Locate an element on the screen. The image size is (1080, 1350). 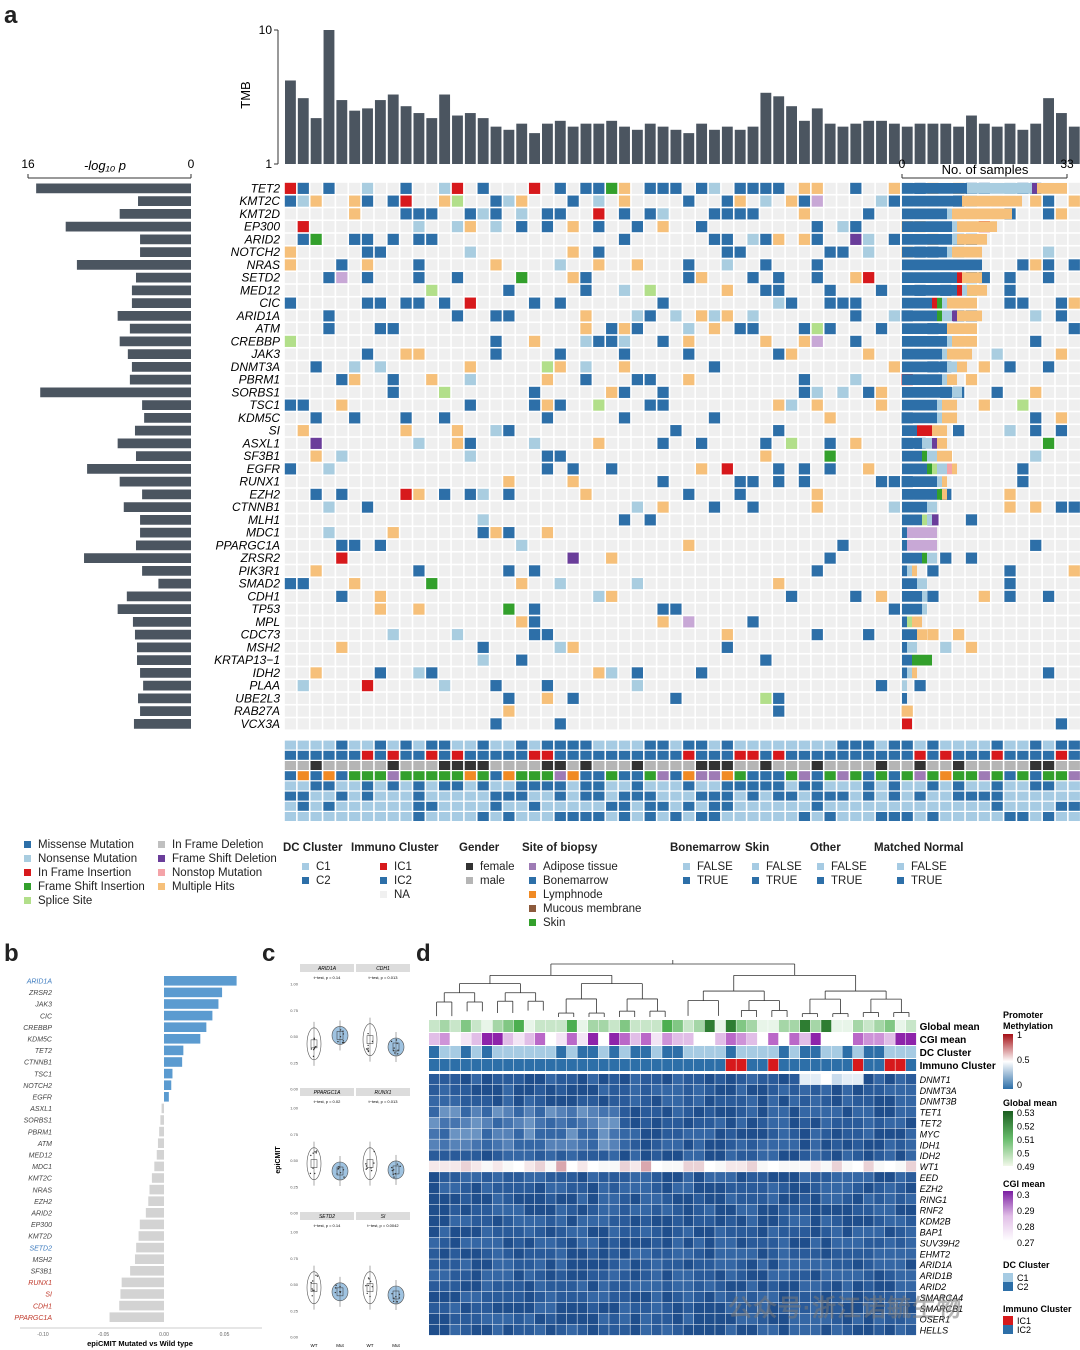
epicmit-gene-label: JAK3 is located at coordinates (43, 1005).